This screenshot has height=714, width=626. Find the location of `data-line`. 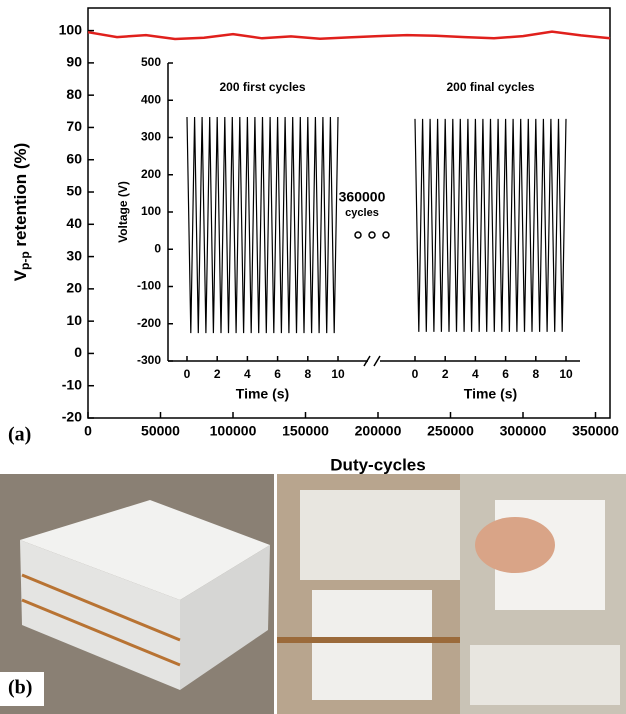

data-line is located at coordinates (349, 35).